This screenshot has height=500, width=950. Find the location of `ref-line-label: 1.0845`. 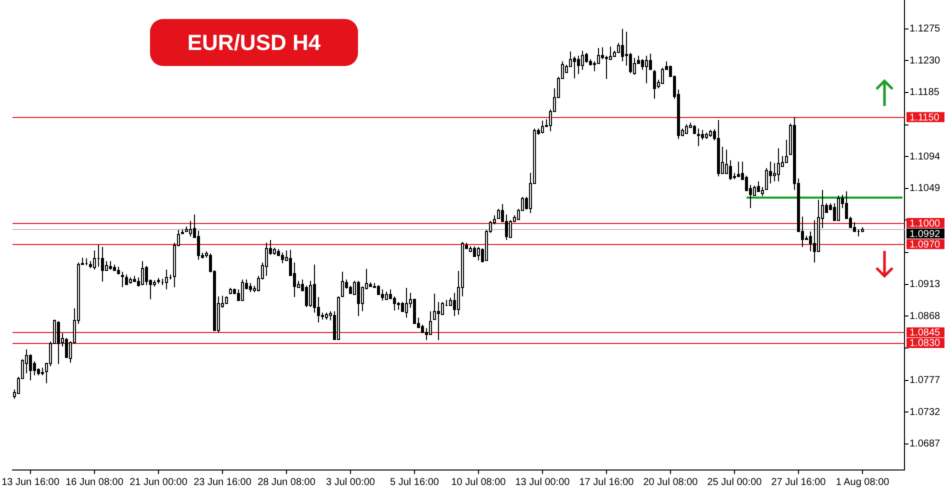

ref-line-label: 1.0845 is located at coordinates (925, 333).